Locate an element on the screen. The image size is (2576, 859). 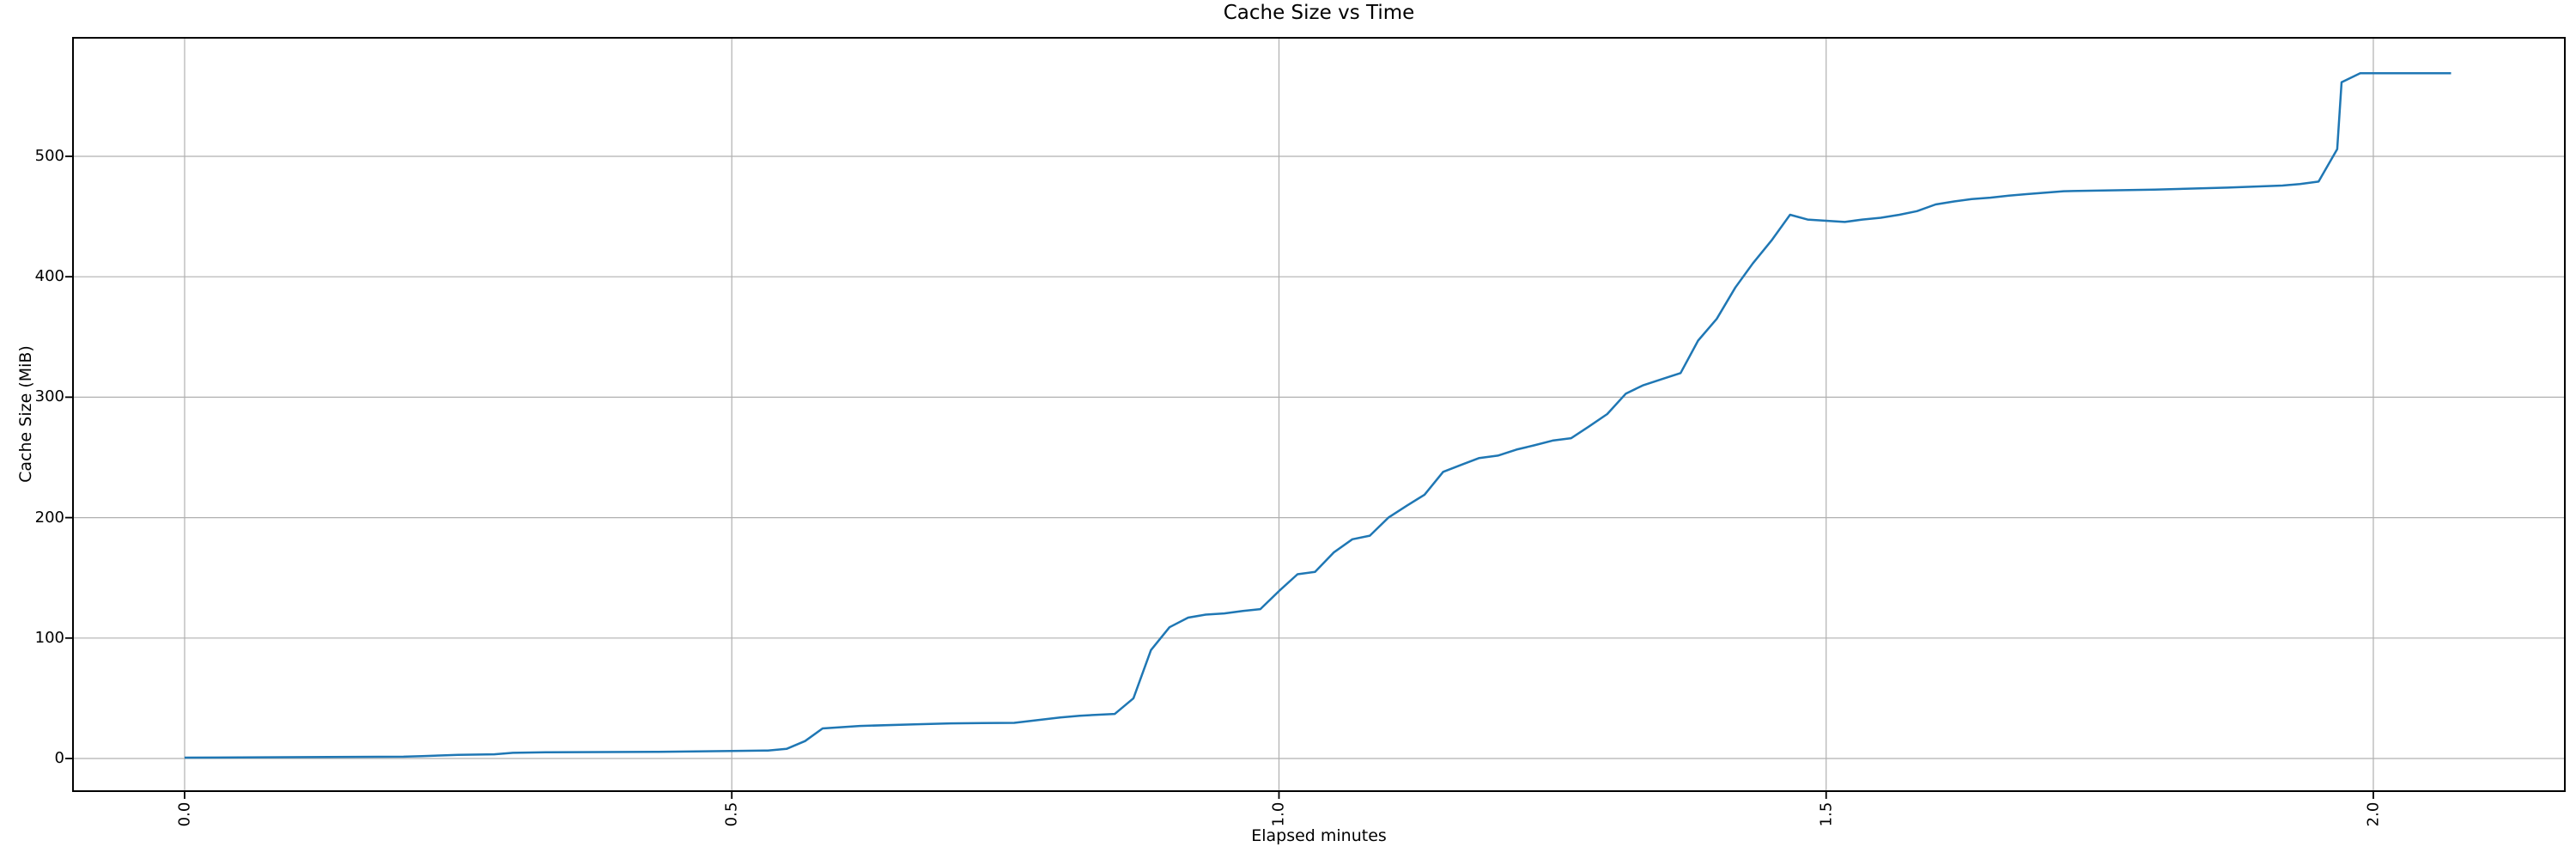
y-tick-label: 500 is located at coordinates (49, 156).